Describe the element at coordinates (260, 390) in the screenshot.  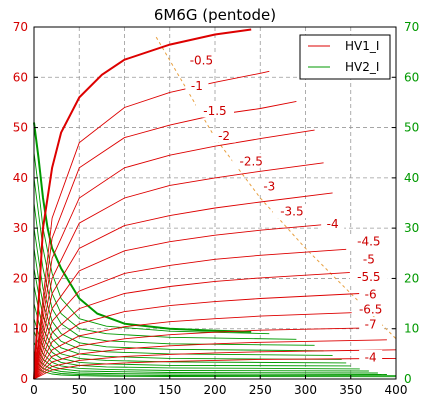
I see `x-tick-label-5: 250` at that location.